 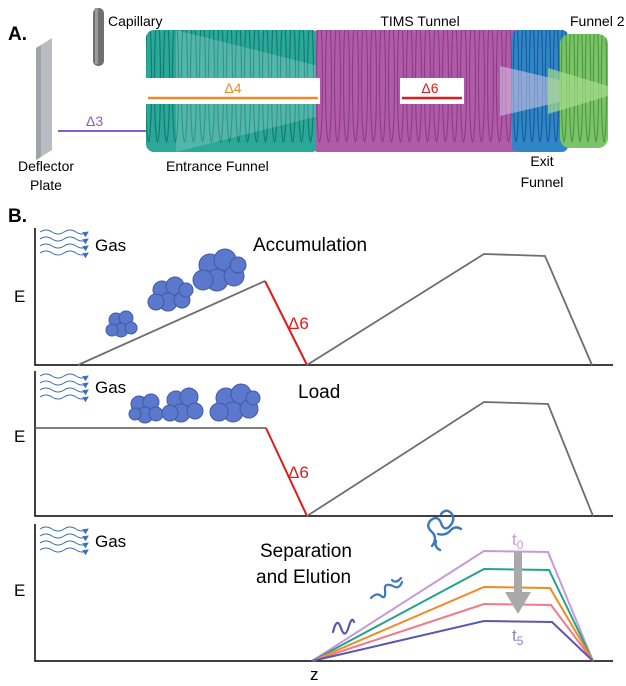 I want to click on load-delta6-drop, so click(x=286, y=472).